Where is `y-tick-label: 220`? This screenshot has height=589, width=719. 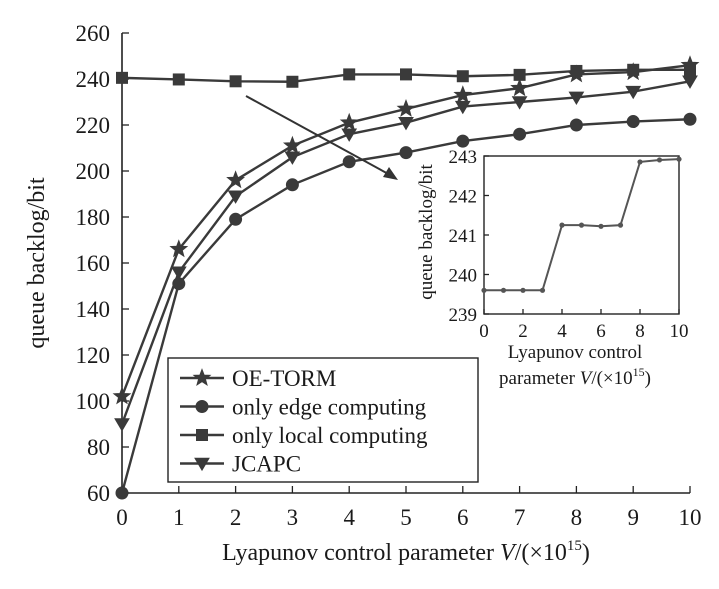 y-tick-label: 220 is located at coordinates (93, 125).